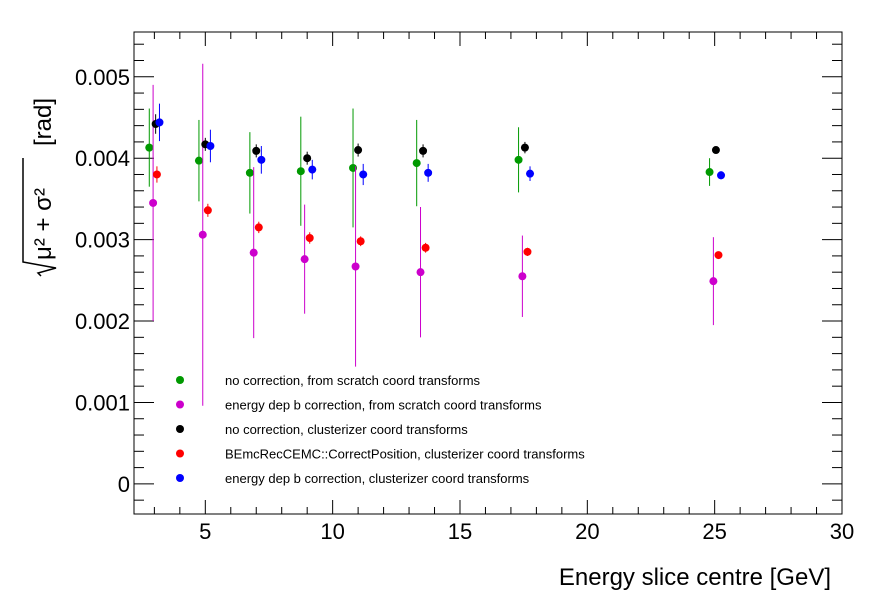 The height and width of the screenshot is (612, 896). What do you see at coordinates (842, 531) in the screenshot?
I see `x-tick-label: 30` at bounding box center [842, 531].